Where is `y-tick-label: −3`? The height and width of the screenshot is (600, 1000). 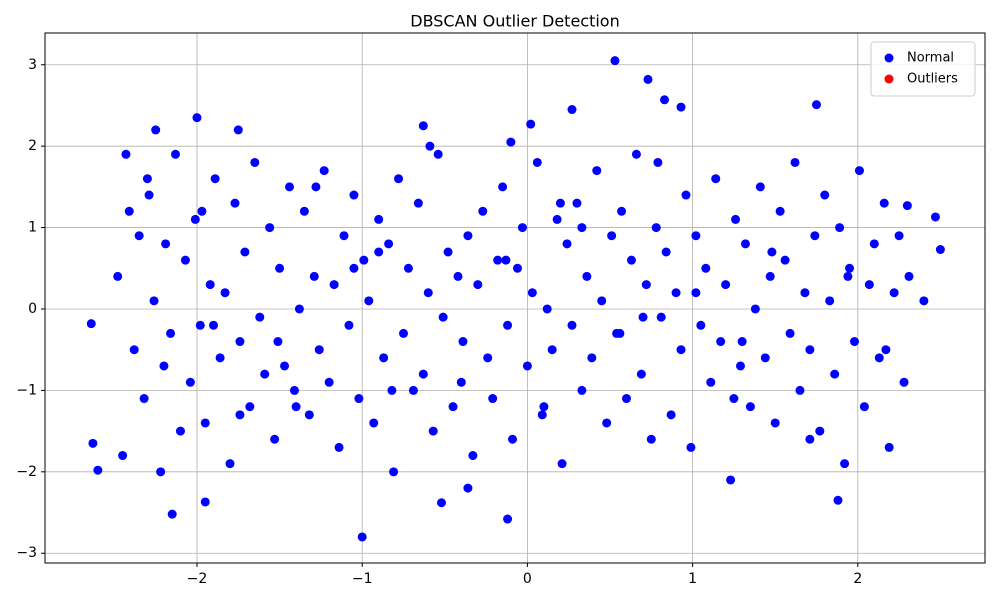
y-tick-label: −3 is located at coordinates (26, 553).